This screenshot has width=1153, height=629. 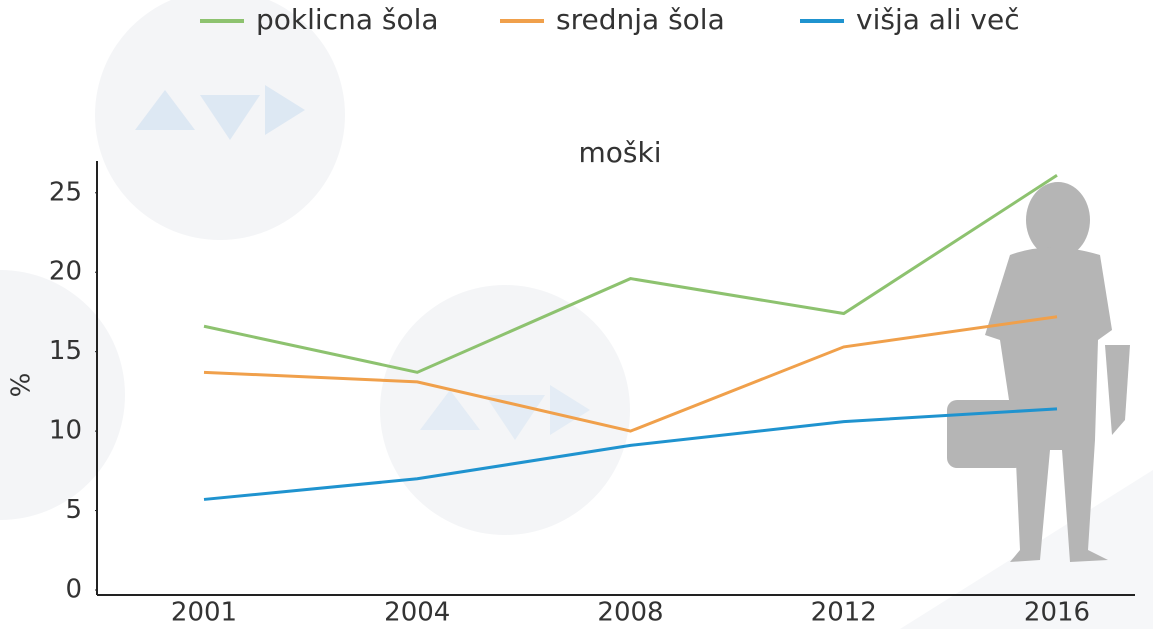 I want to click on silhouette, so click(x=1038, y=372).